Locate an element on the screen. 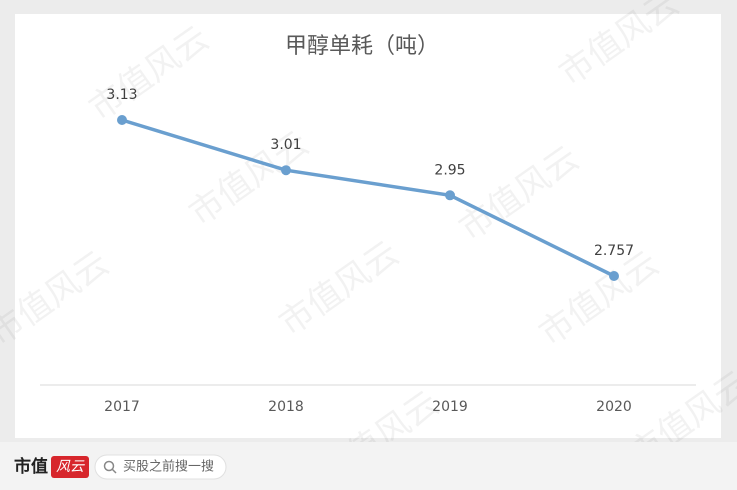 The height and width of the screenshot is (490, 737). brand-accent: 风云 is located at coordinates (70, 467).